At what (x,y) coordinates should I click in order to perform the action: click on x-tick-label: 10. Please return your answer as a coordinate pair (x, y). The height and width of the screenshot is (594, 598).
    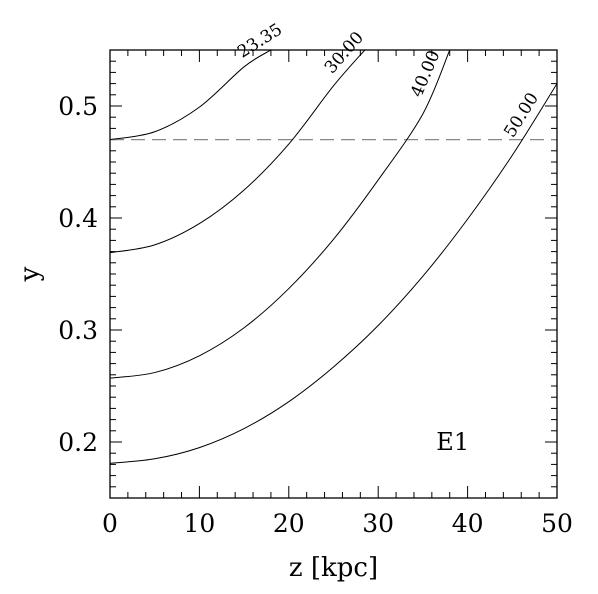
    Looking at the image, I should click on (199, 523).